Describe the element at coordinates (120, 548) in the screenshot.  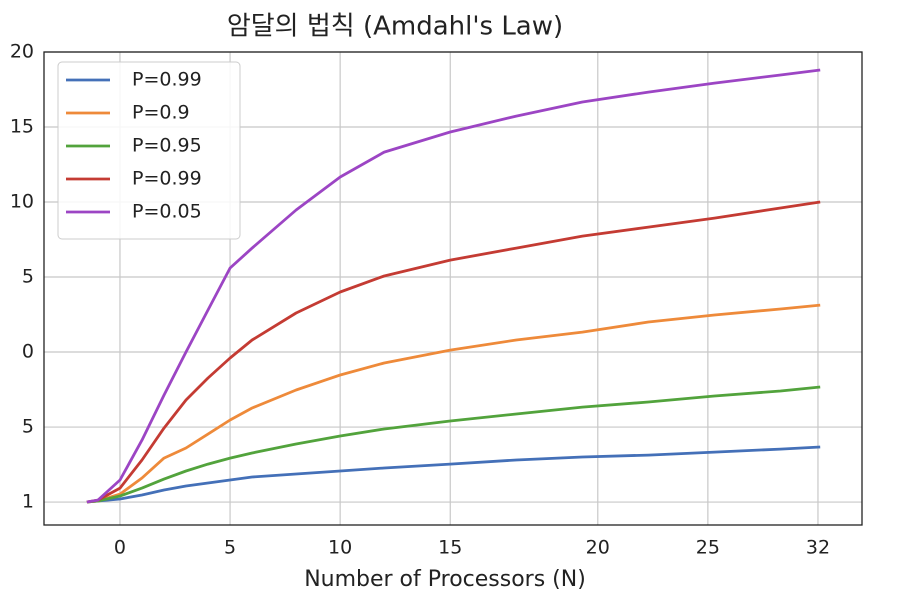
I see `x-tick-label: 0` at that location.